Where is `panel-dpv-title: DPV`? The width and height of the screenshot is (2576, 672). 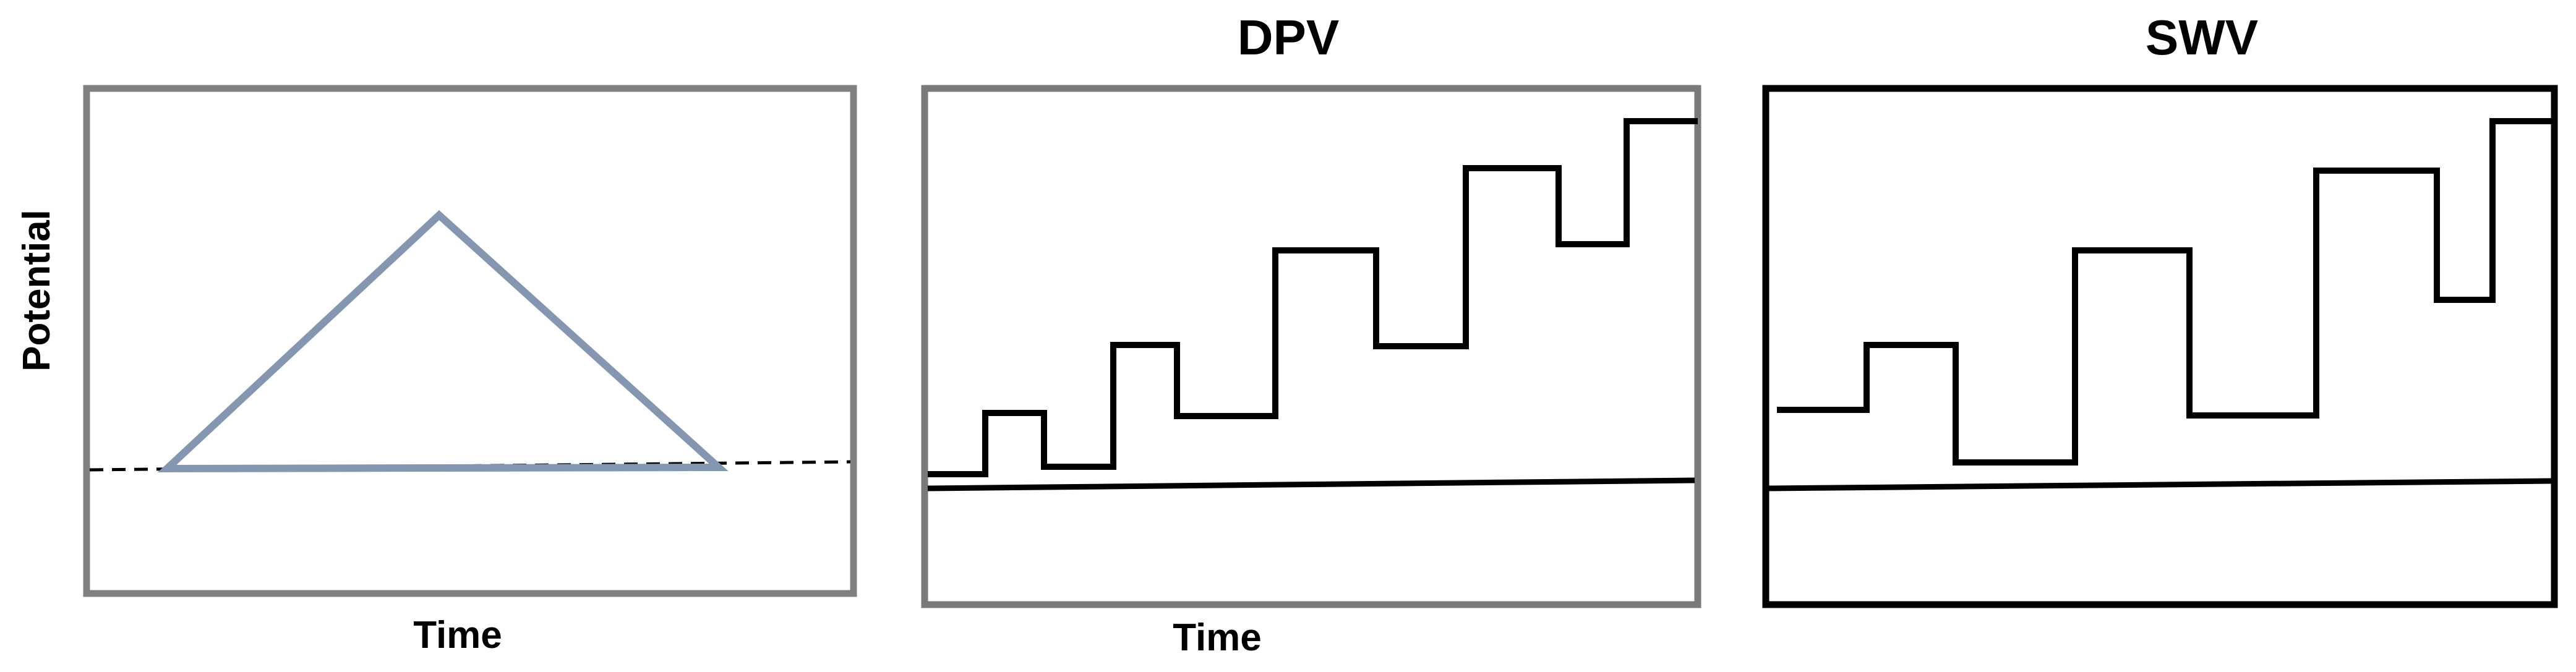
panel-dpv-title: DPV is located at coordinates (1289, 37).